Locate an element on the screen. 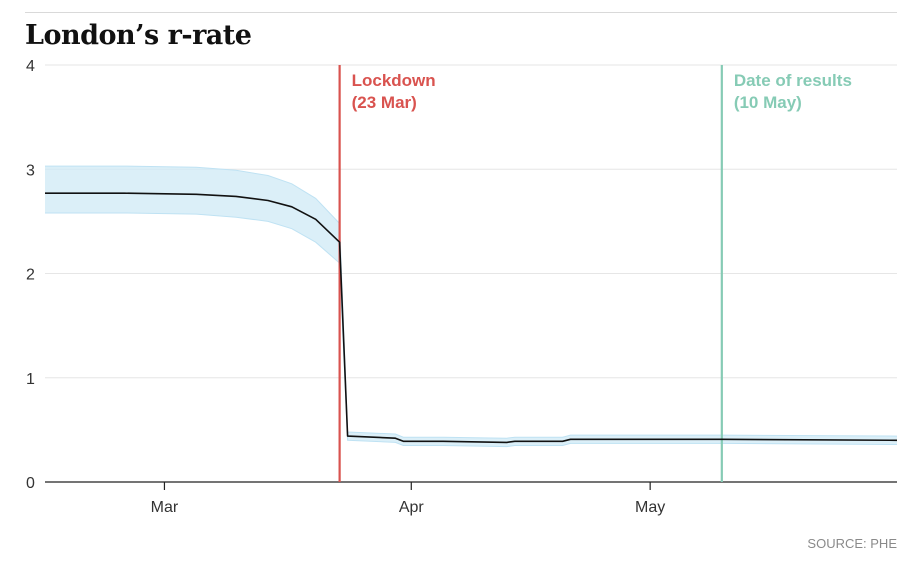  y-tick-label: 3 is located at coordinates (30, 170).